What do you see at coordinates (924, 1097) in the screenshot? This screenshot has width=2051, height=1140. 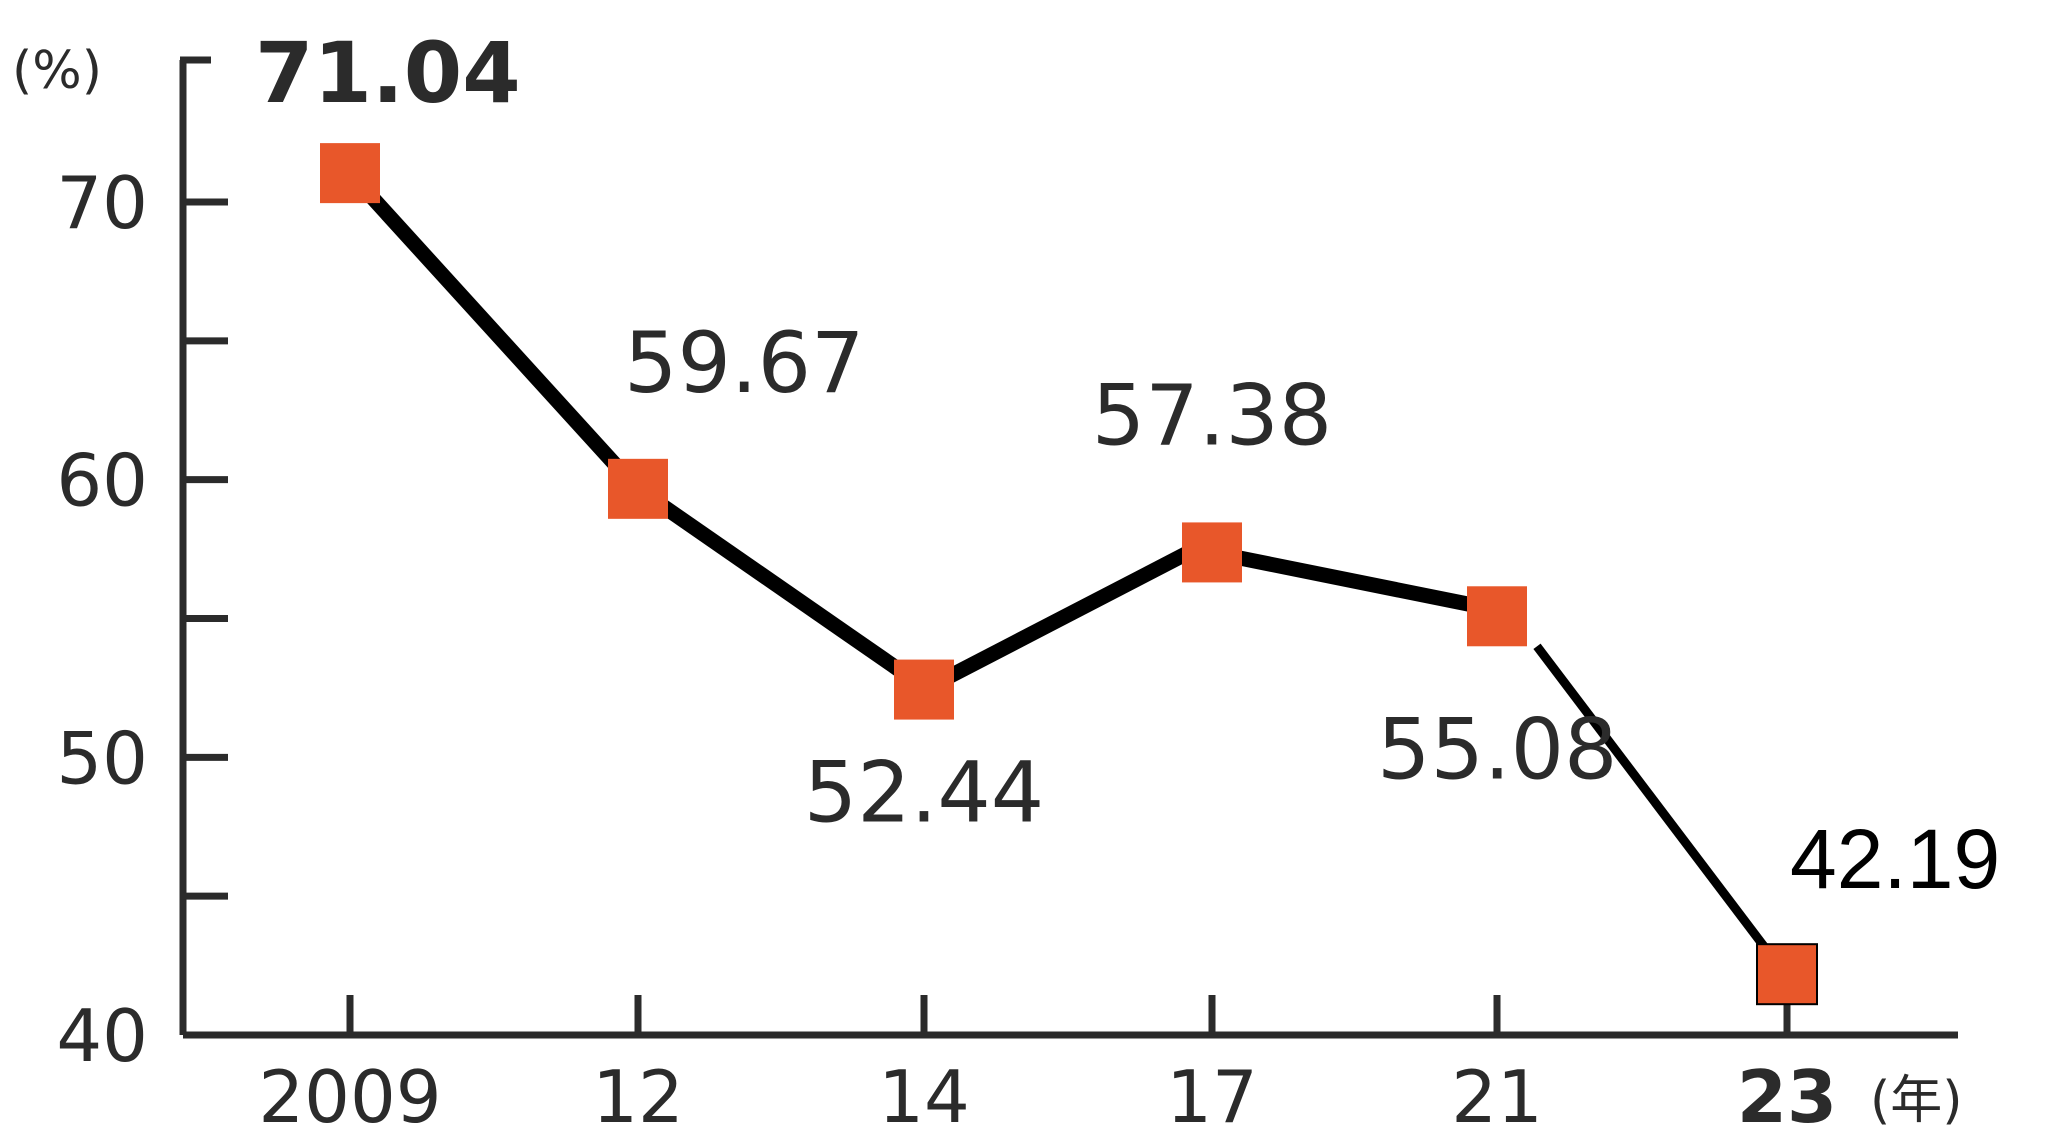 I see `x-tick-label: 14` at bounding box center [924, 1097].